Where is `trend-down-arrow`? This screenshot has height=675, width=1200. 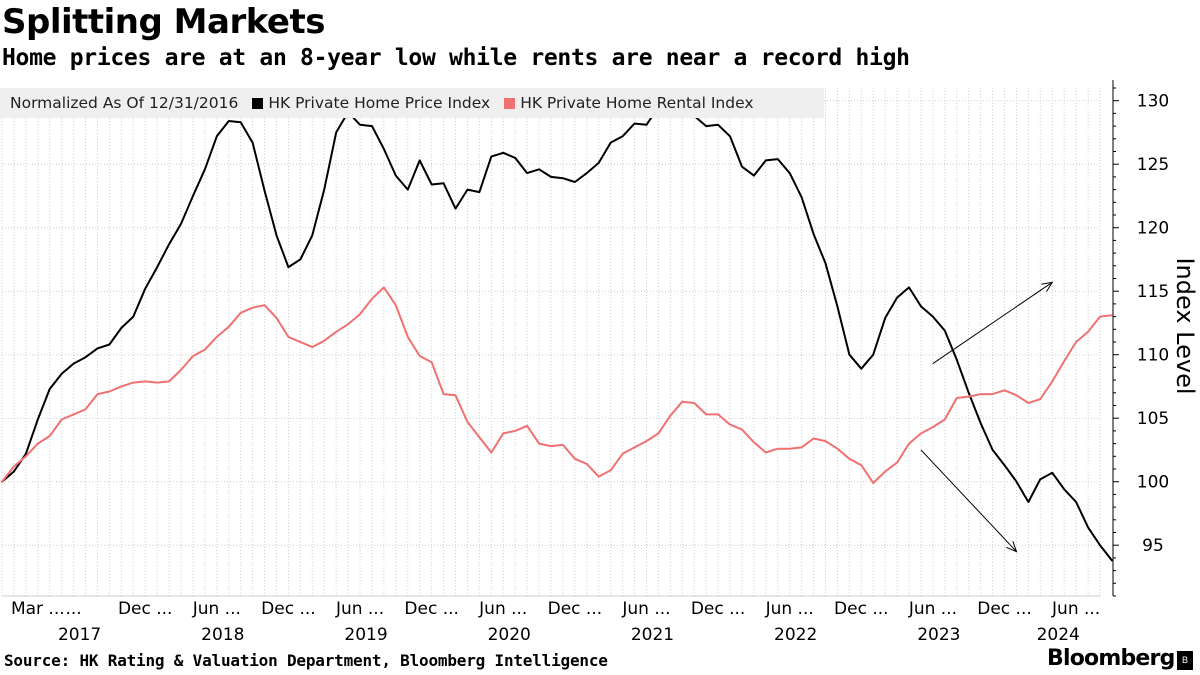 trend-down-arrow is located at coordinates (969, 501).